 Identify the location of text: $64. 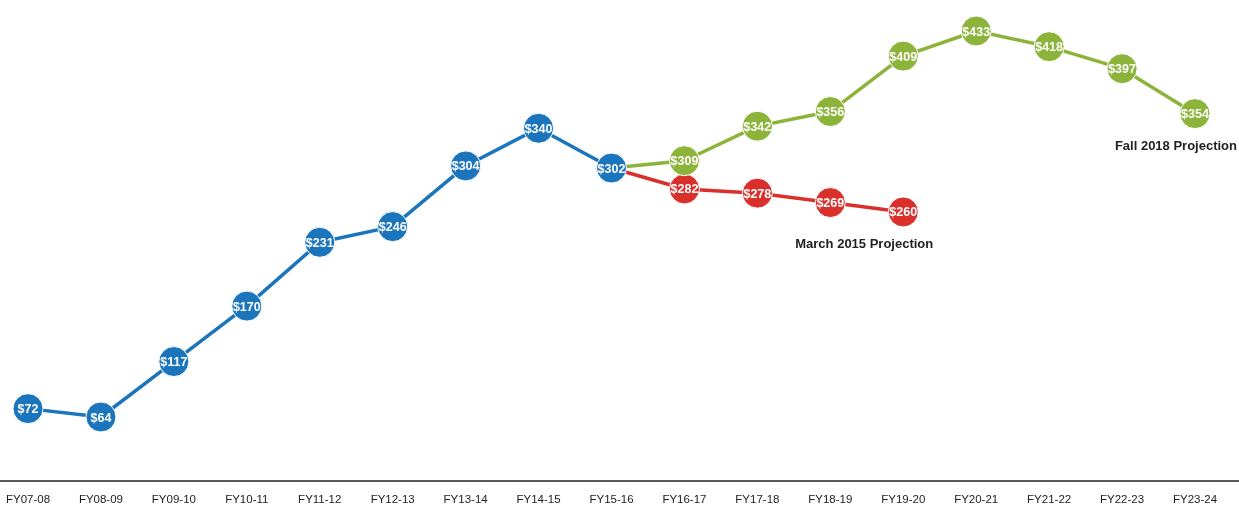
(101, 417).